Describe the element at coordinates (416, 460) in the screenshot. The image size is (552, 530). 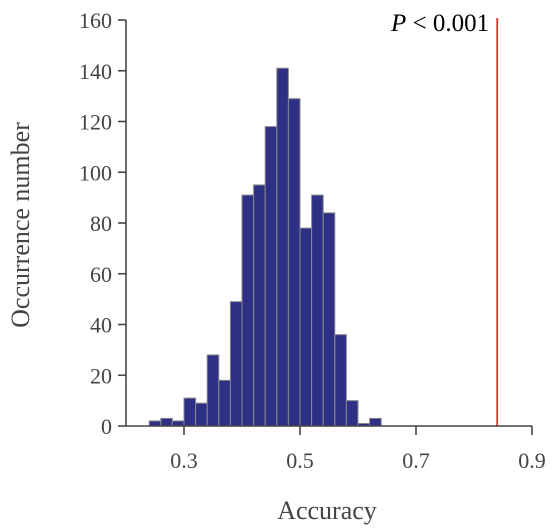
I see `x-tick-label: 0.7` at that location.